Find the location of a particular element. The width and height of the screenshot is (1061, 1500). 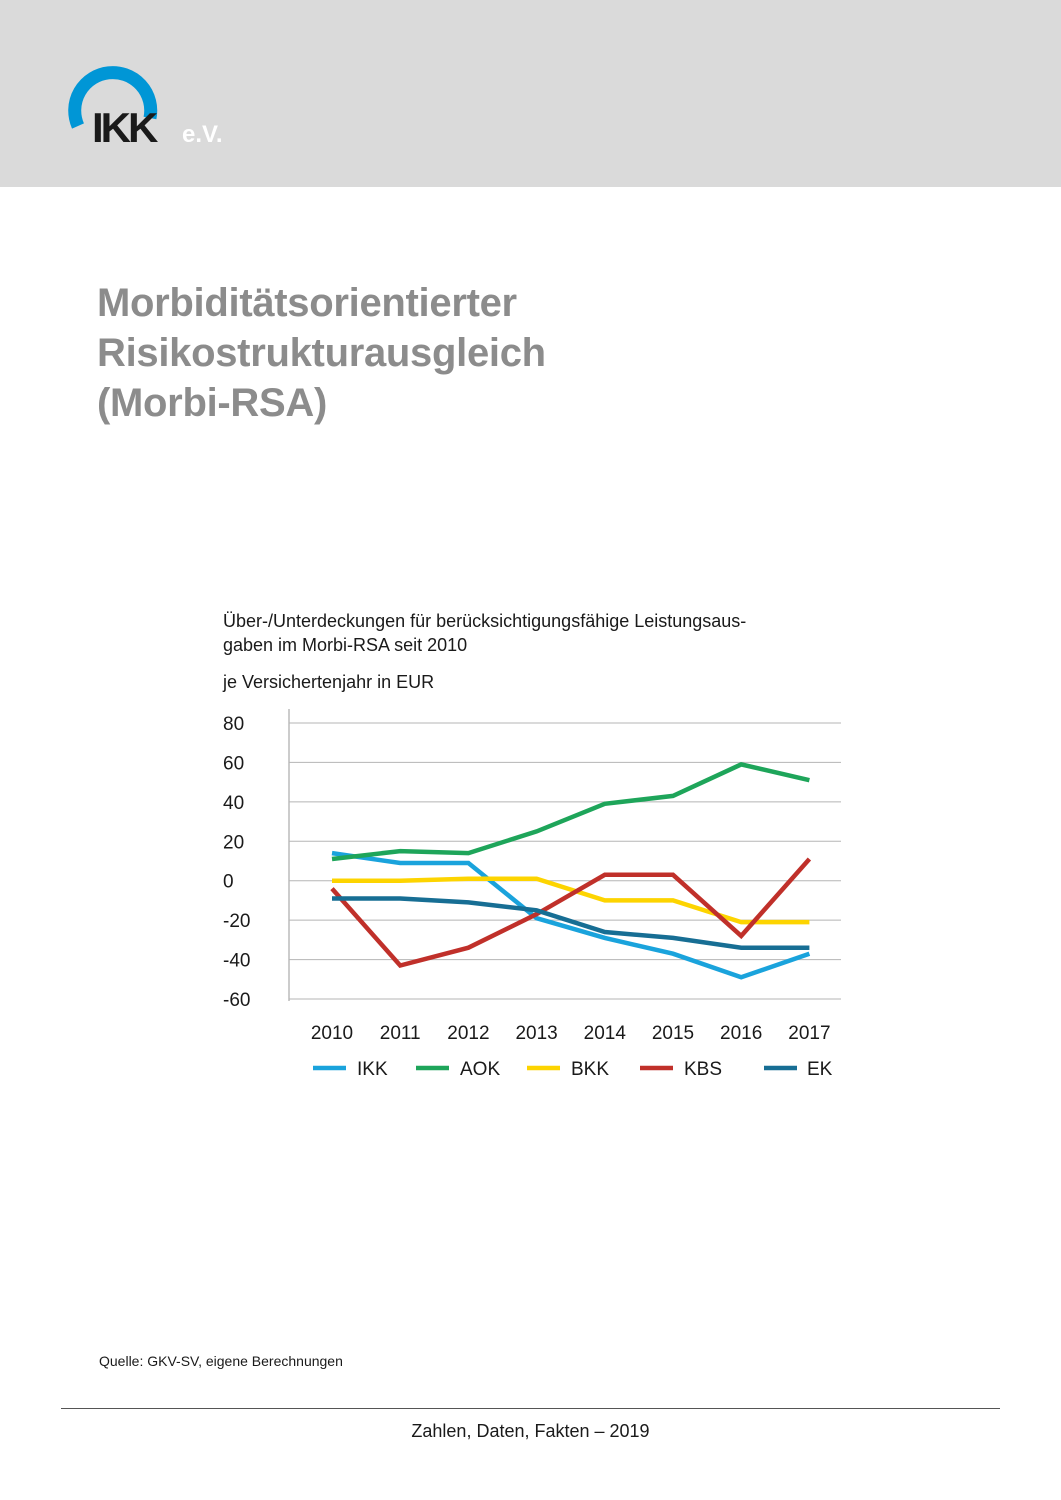

footer-divider is located at coordinates (530, 1408).